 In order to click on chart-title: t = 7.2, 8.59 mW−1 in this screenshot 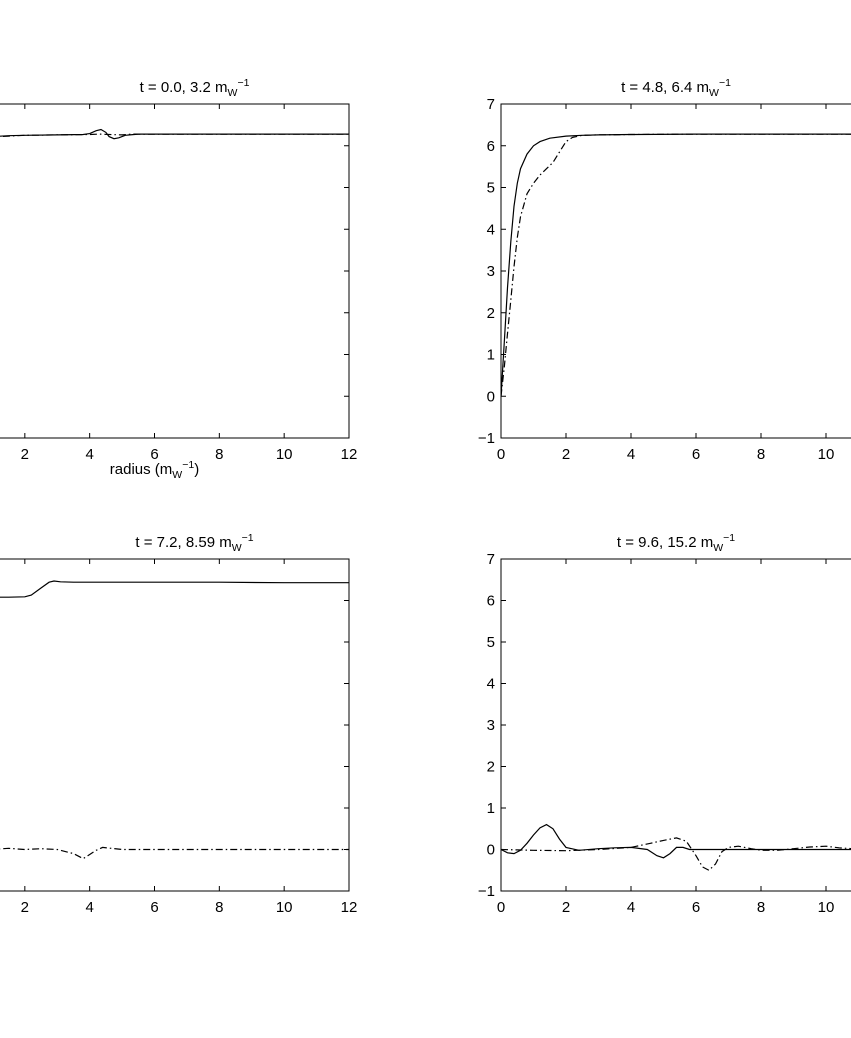, I will do `click(194, 543)`.